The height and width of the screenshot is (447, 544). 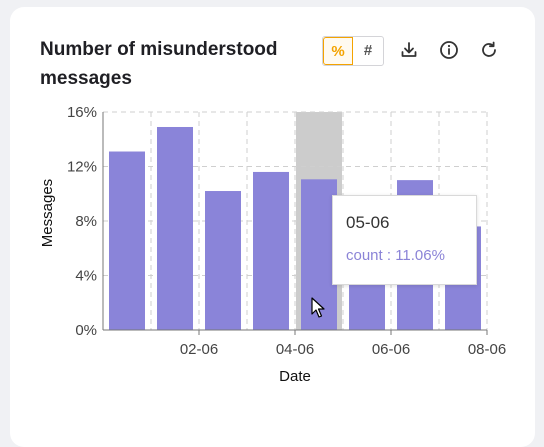 What do you see at coordinates (489, 50) in the screenshot?
I see `refresh-icon` at bounding box center [489, 50].